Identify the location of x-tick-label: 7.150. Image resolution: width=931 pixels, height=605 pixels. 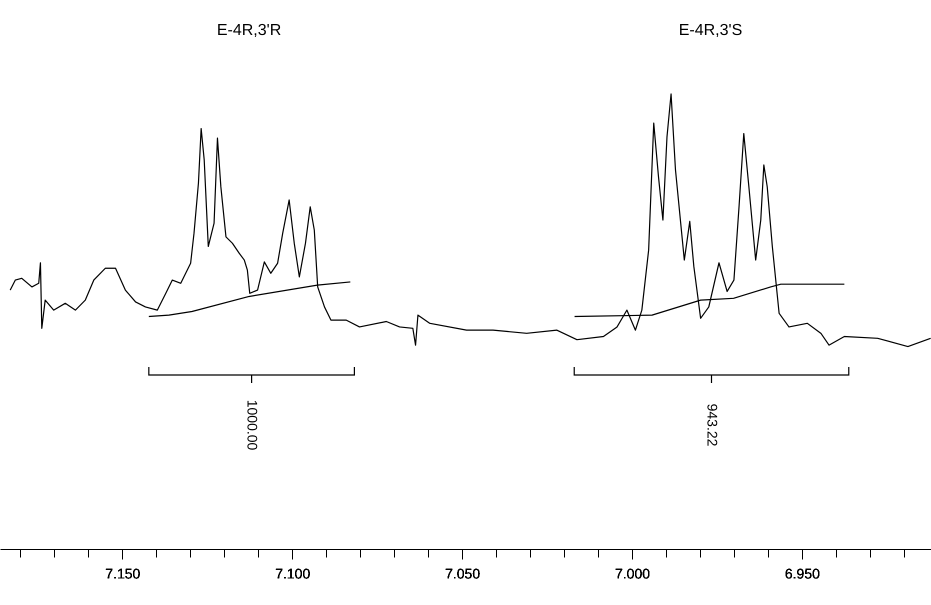
(123, 574).